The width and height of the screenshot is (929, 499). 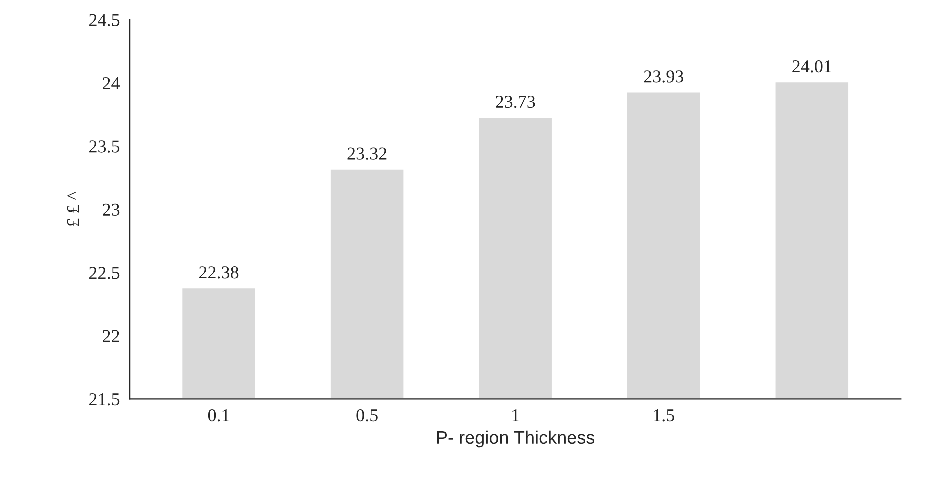 What do you see at coordinates (516, 416) in the screenshot?
I see `x-tick-label: 1` at bounding box center [516, 416].